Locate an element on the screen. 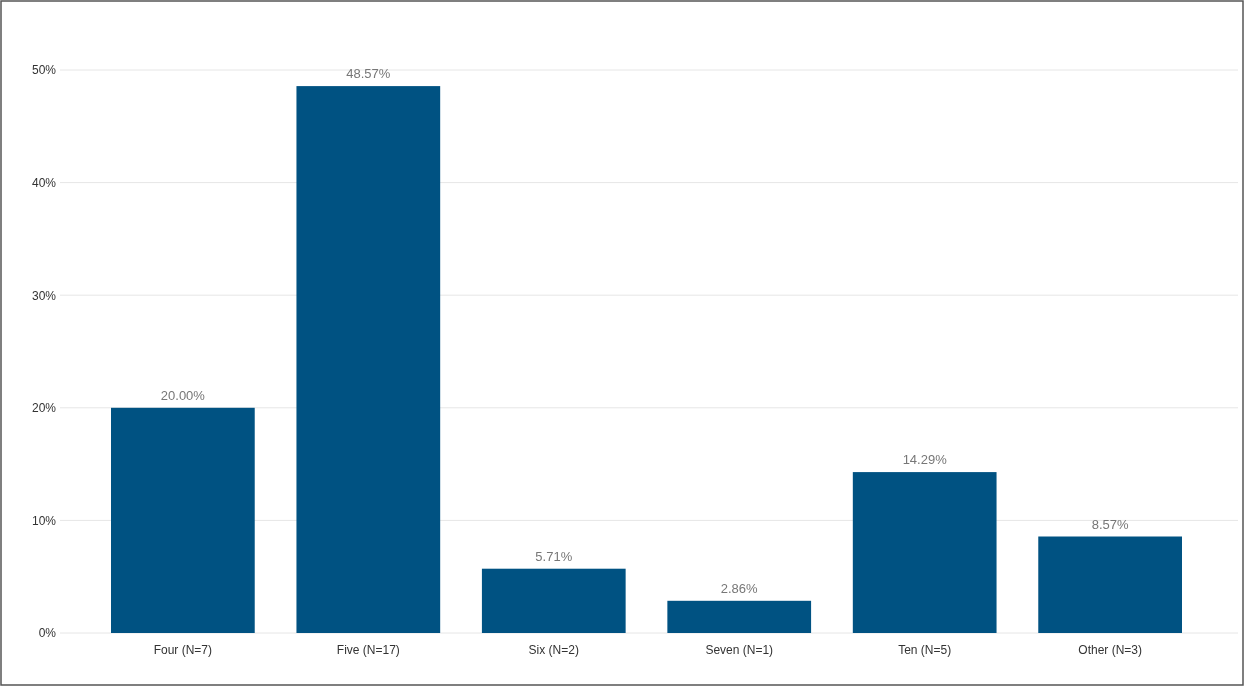  x-tick-label: Four (N=7) is located at coordinates (183, 649).